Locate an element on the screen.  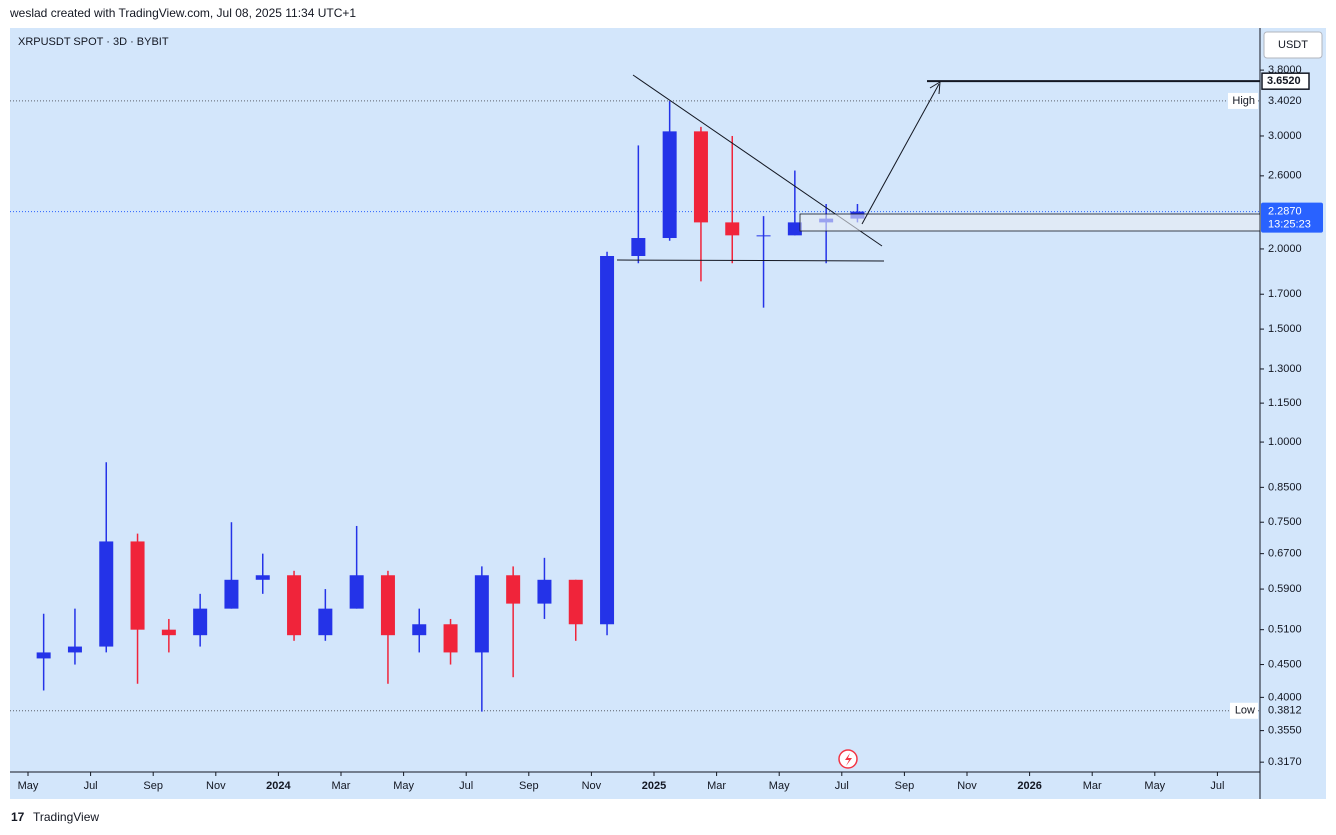
countdown: 13:25:23 is located at coordinates (1289, 224).